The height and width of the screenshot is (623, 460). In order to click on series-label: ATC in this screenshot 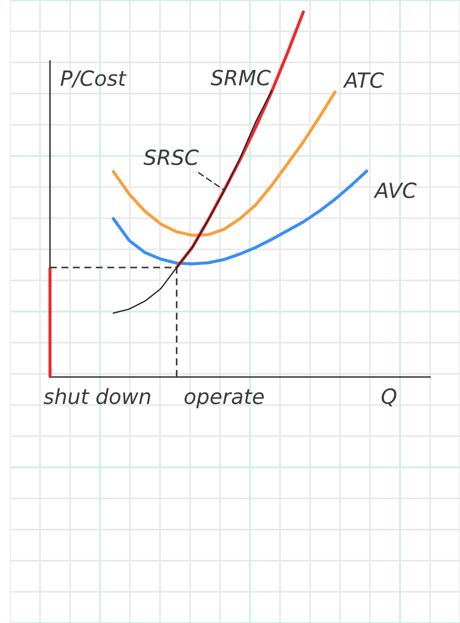, I will do `click(363, 80)`.